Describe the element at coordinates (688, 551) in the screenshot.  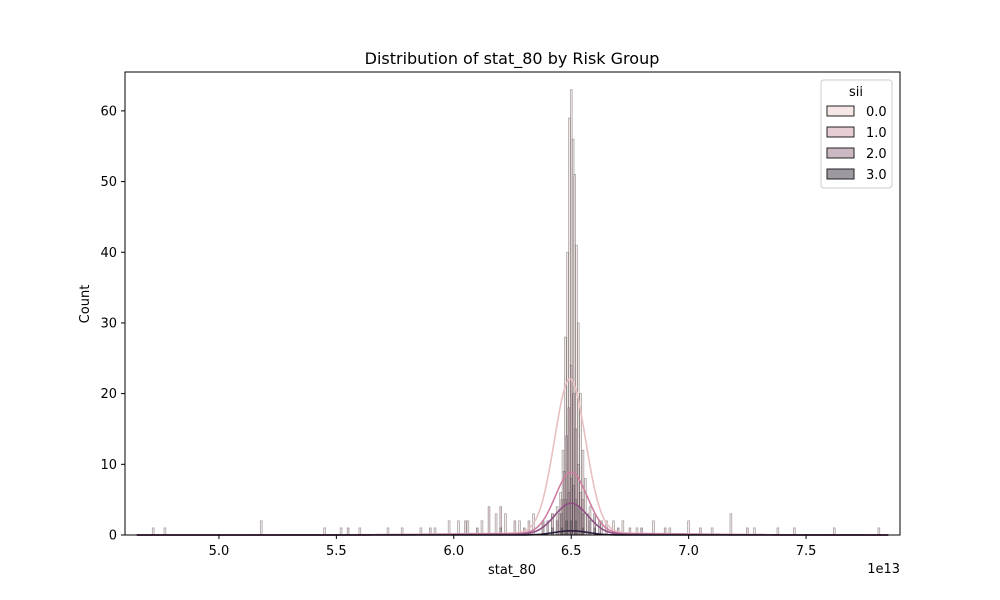
I see `x-tick-label: 7.0` at that location.